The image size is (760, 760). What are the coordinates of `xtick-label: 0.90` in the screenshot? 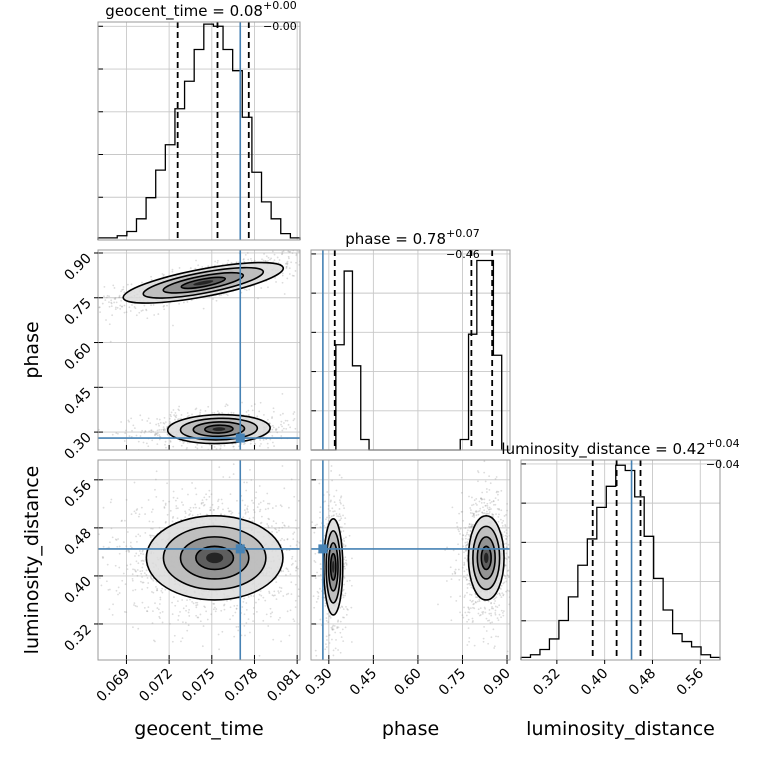 It's located at (497, 682).